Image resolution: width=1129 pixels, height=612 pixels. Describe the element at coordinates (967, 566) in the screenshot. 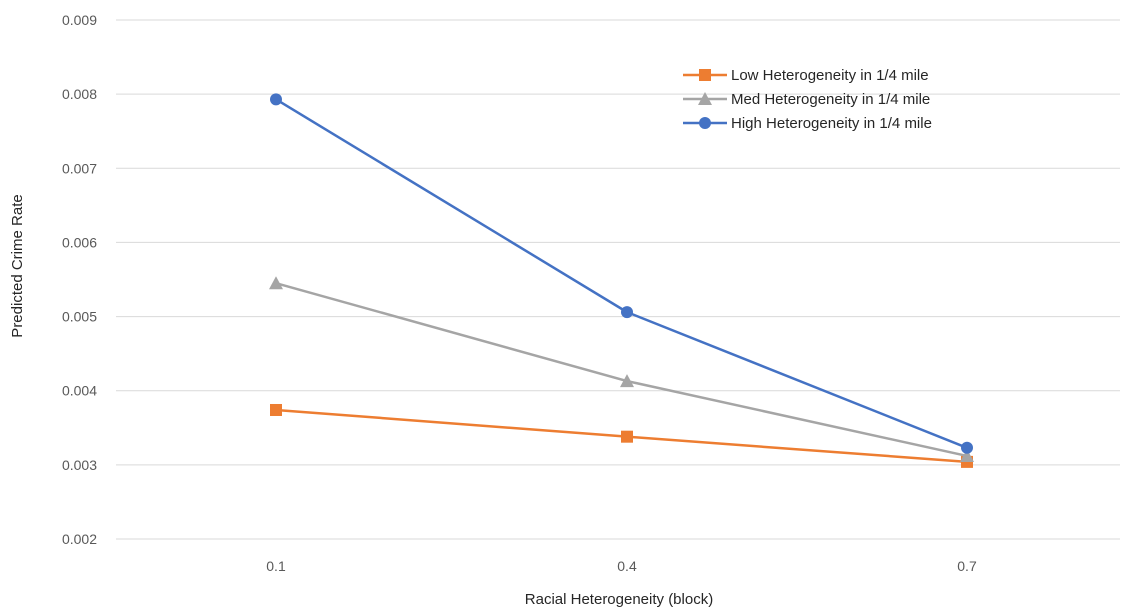

I see `x-tick-label: 0.7` at that location.